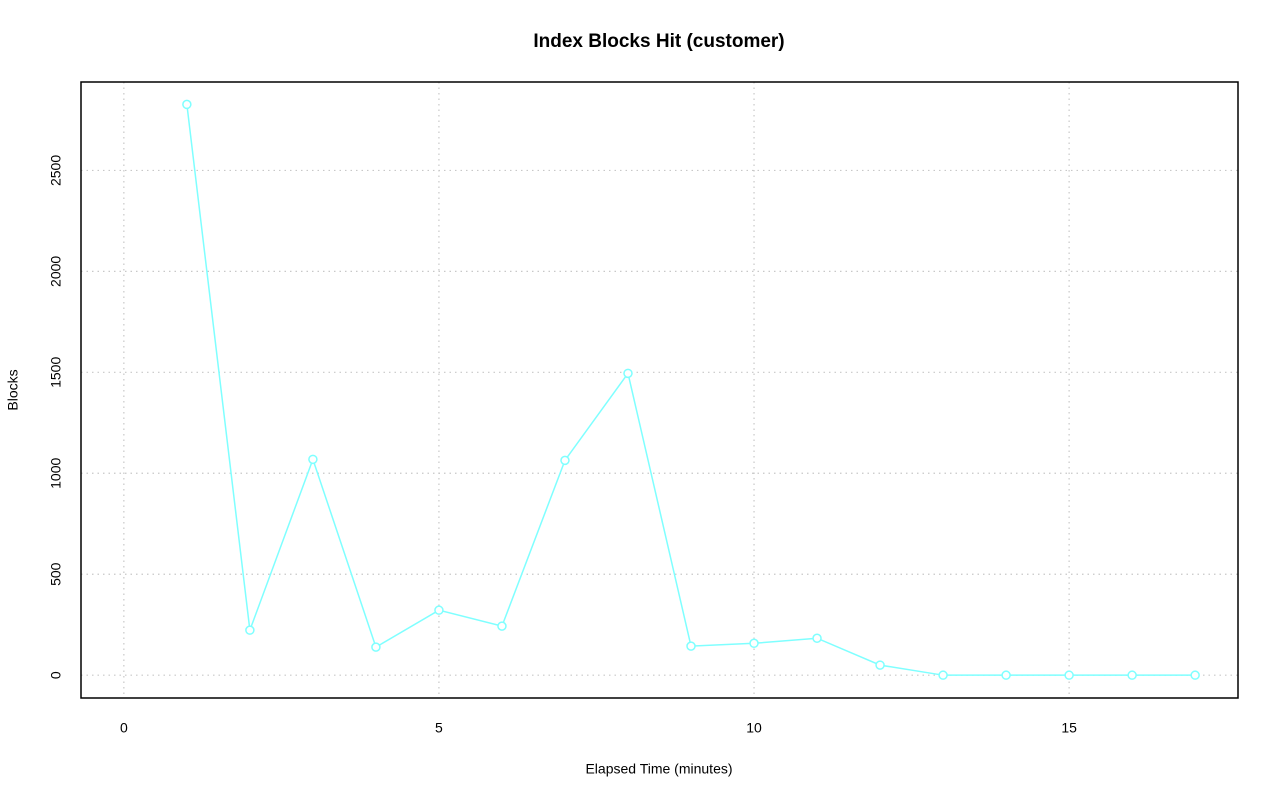 The width and height of the screenshot is (1280, 801). What do you see at coordinates (13, 389) in the screenshot?
I see `y-axis-title: Blocks` at bounding box center [13, 389].